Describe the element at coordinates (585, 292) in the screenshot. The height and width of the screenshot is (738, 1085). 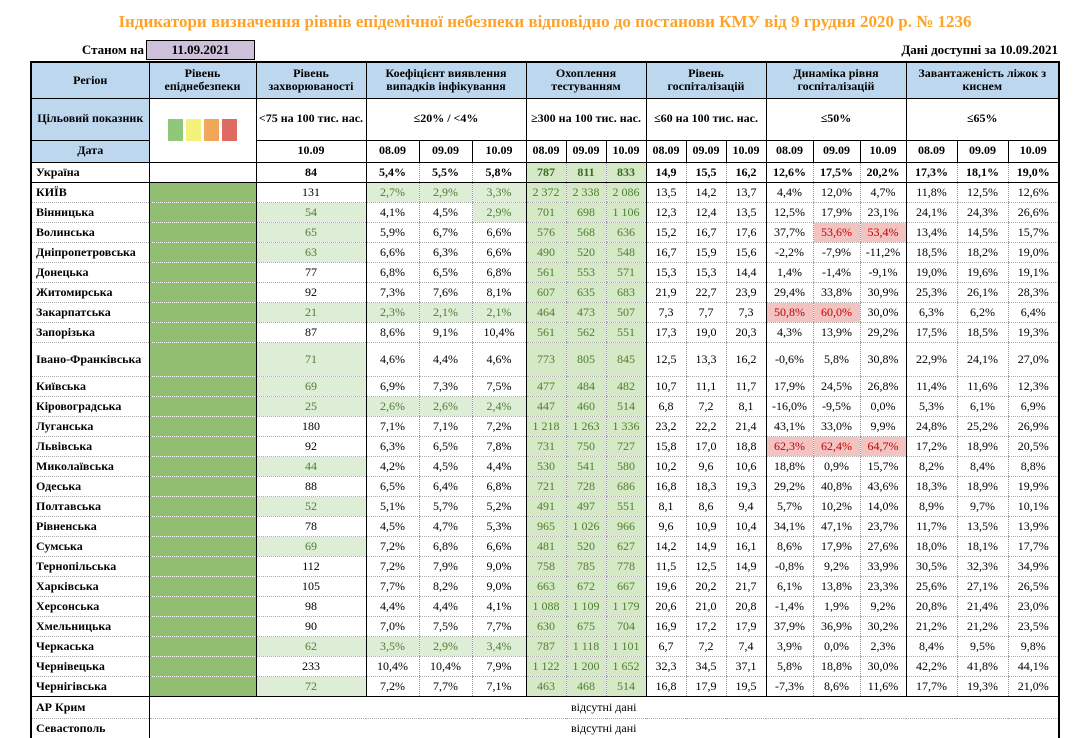
I see `testing-cell: 635` at that location.